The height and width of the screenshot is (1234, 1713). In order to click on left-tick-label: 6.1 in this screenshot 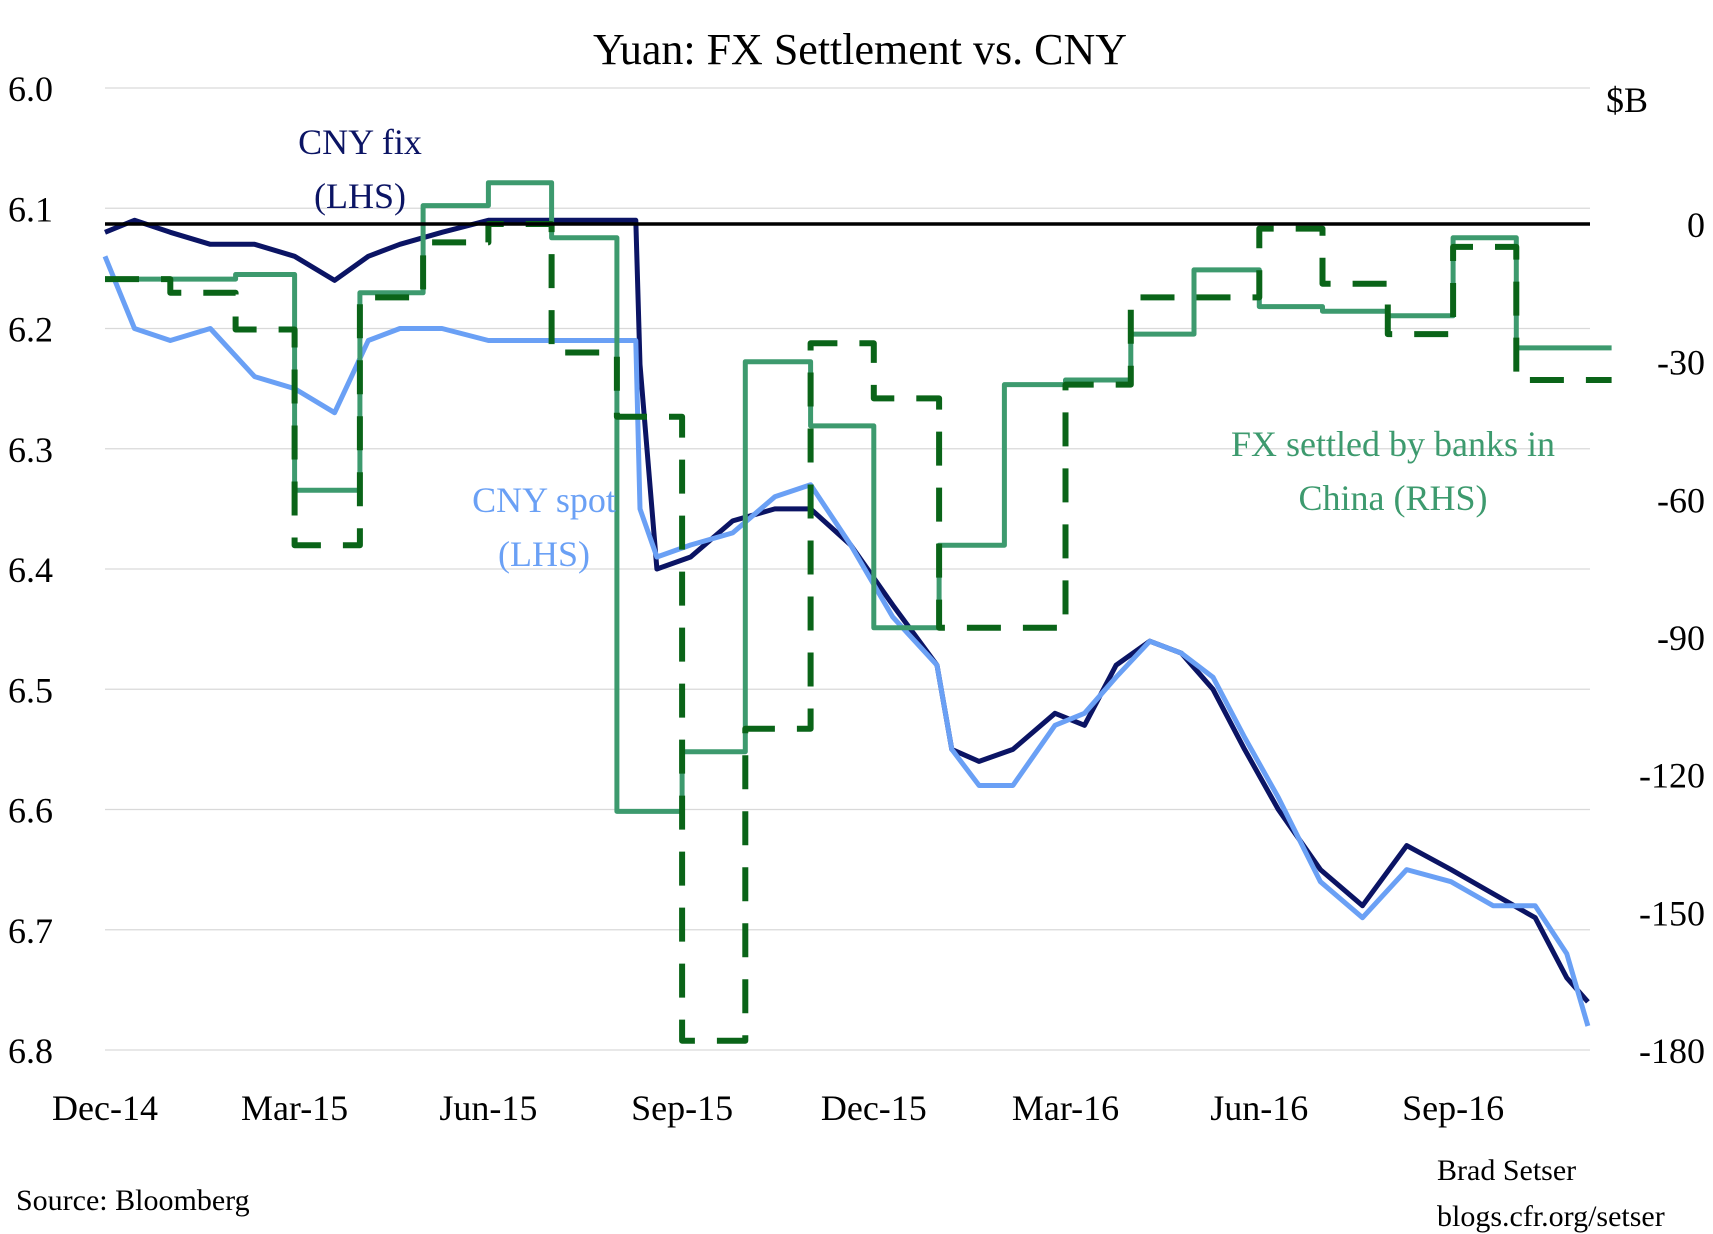, I will do `click(30, 209)`.